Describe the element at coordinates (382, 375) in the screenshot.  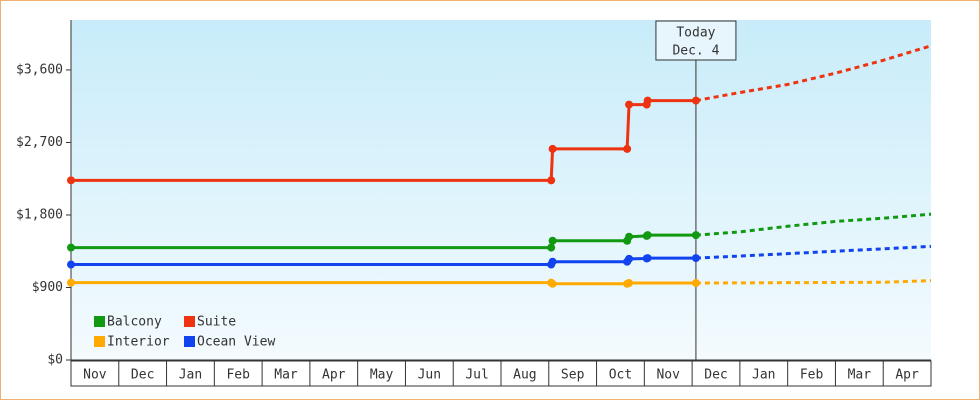
I see `x-tick-label: May` at that location.